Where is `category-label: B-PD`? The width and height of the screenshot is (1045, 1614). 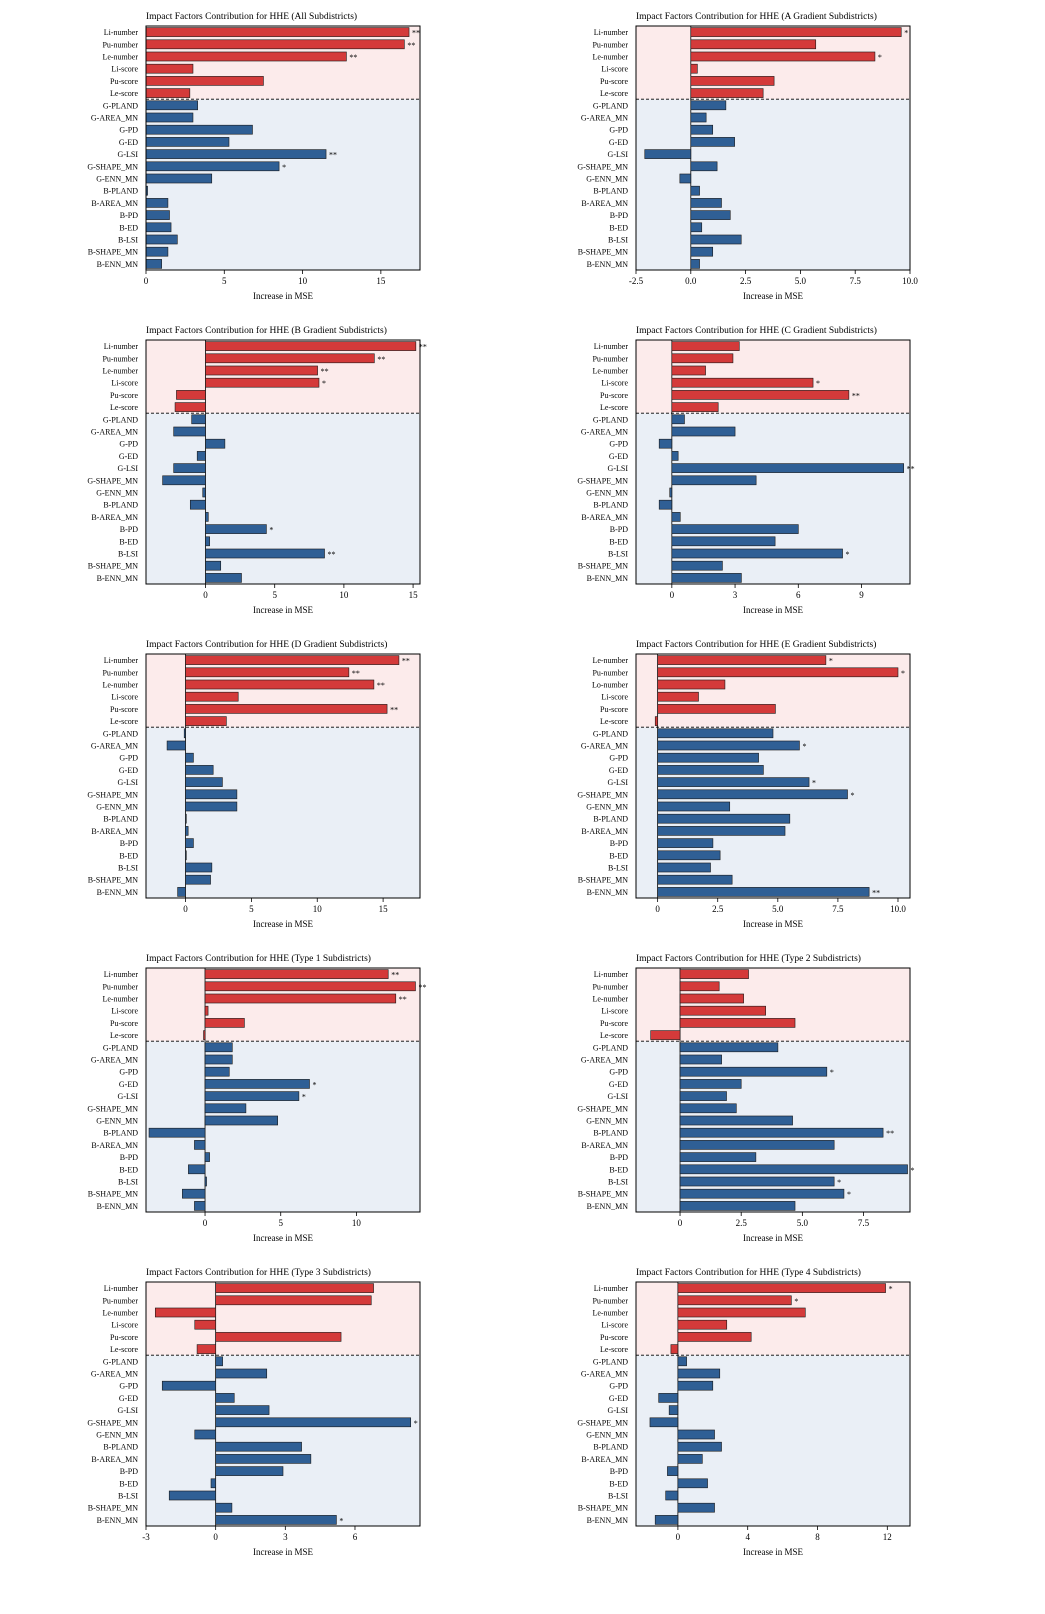
category-label: B-PD is located at coordinates (619, 529).